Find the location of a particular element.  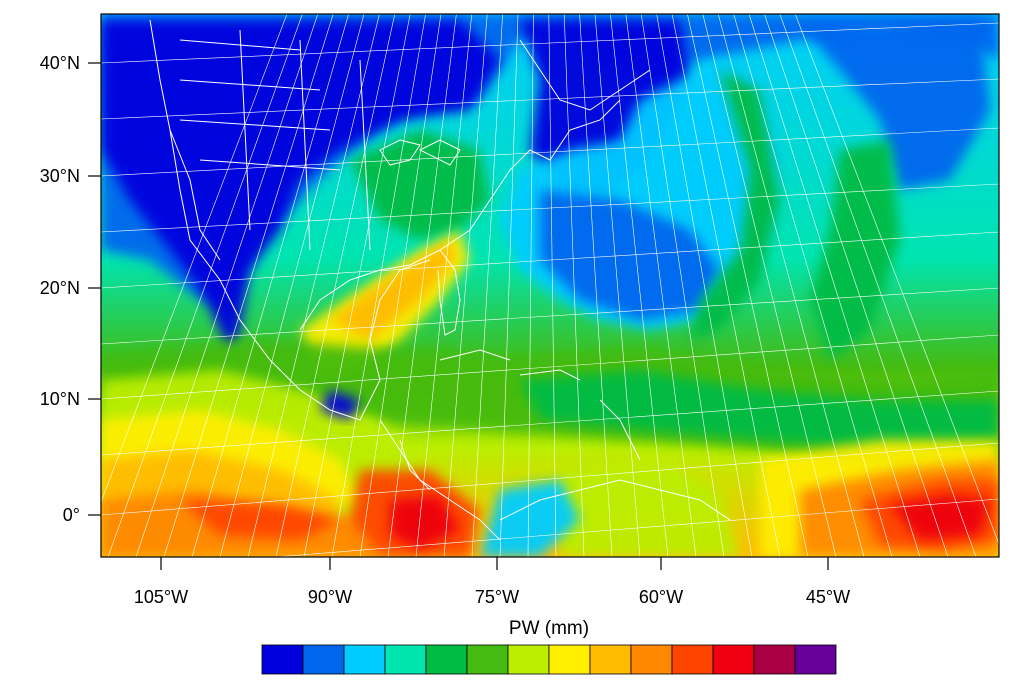

colorbar is located at coordinates (549, 659).